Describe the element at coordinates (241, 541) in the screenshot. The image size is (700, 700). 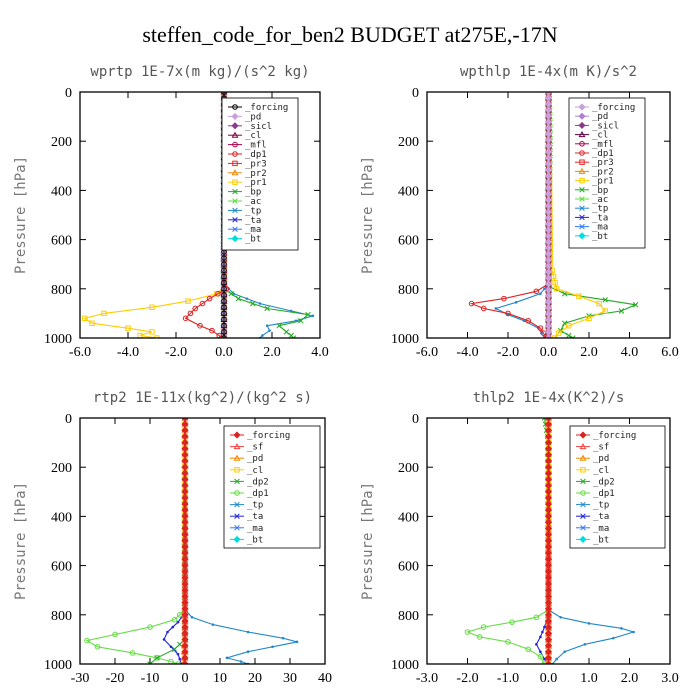
I see `series-line-tp` at that location.